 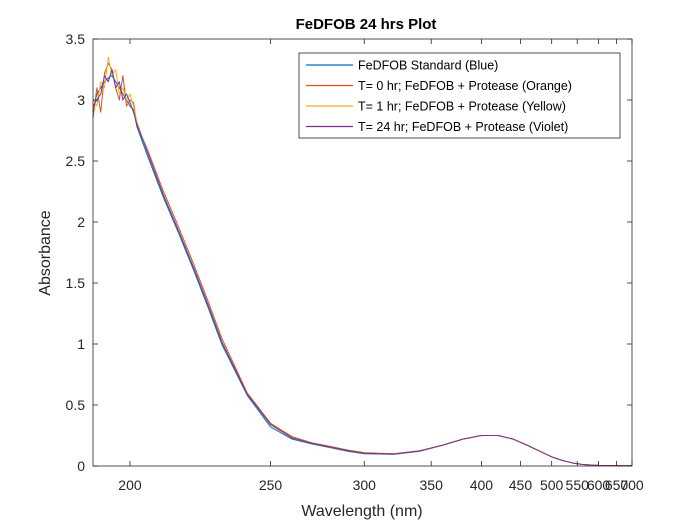 What do you see at coordinates (482, 485) in the screenshot?
I see `x-tick-label: 400` at bounding box center [482, 485].